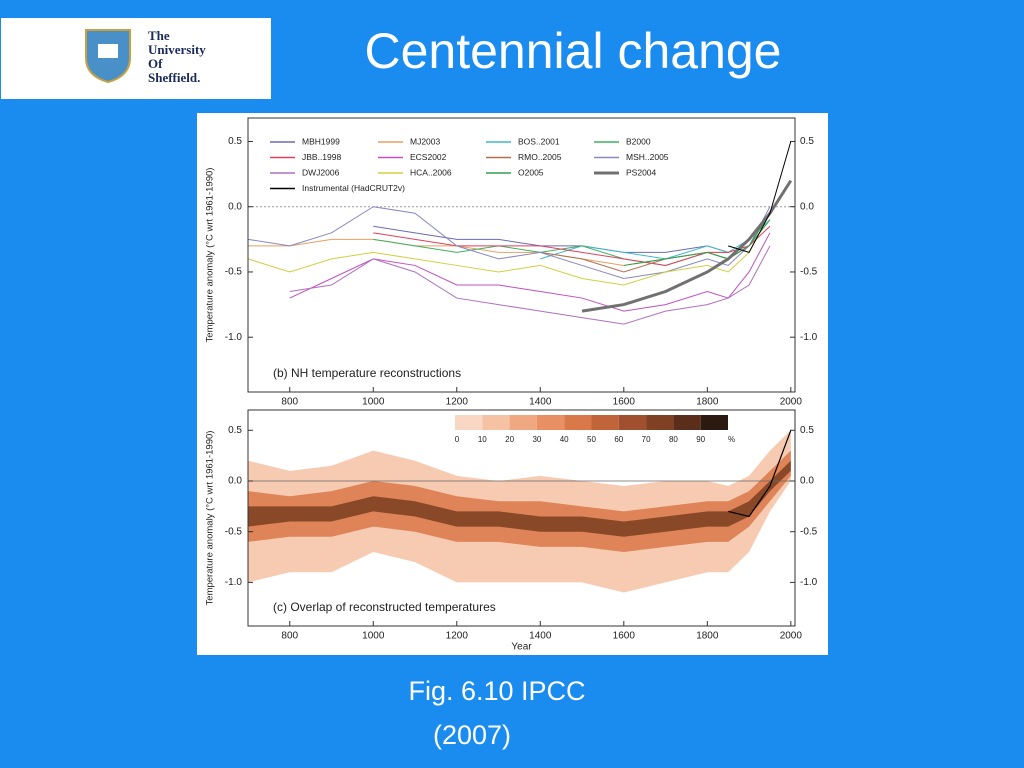 The width and height of the screenshot is (1024, 768). Describe the element at coordinates (646, 439) in the screenshot. I see `colorbar-label: 70` at that location.